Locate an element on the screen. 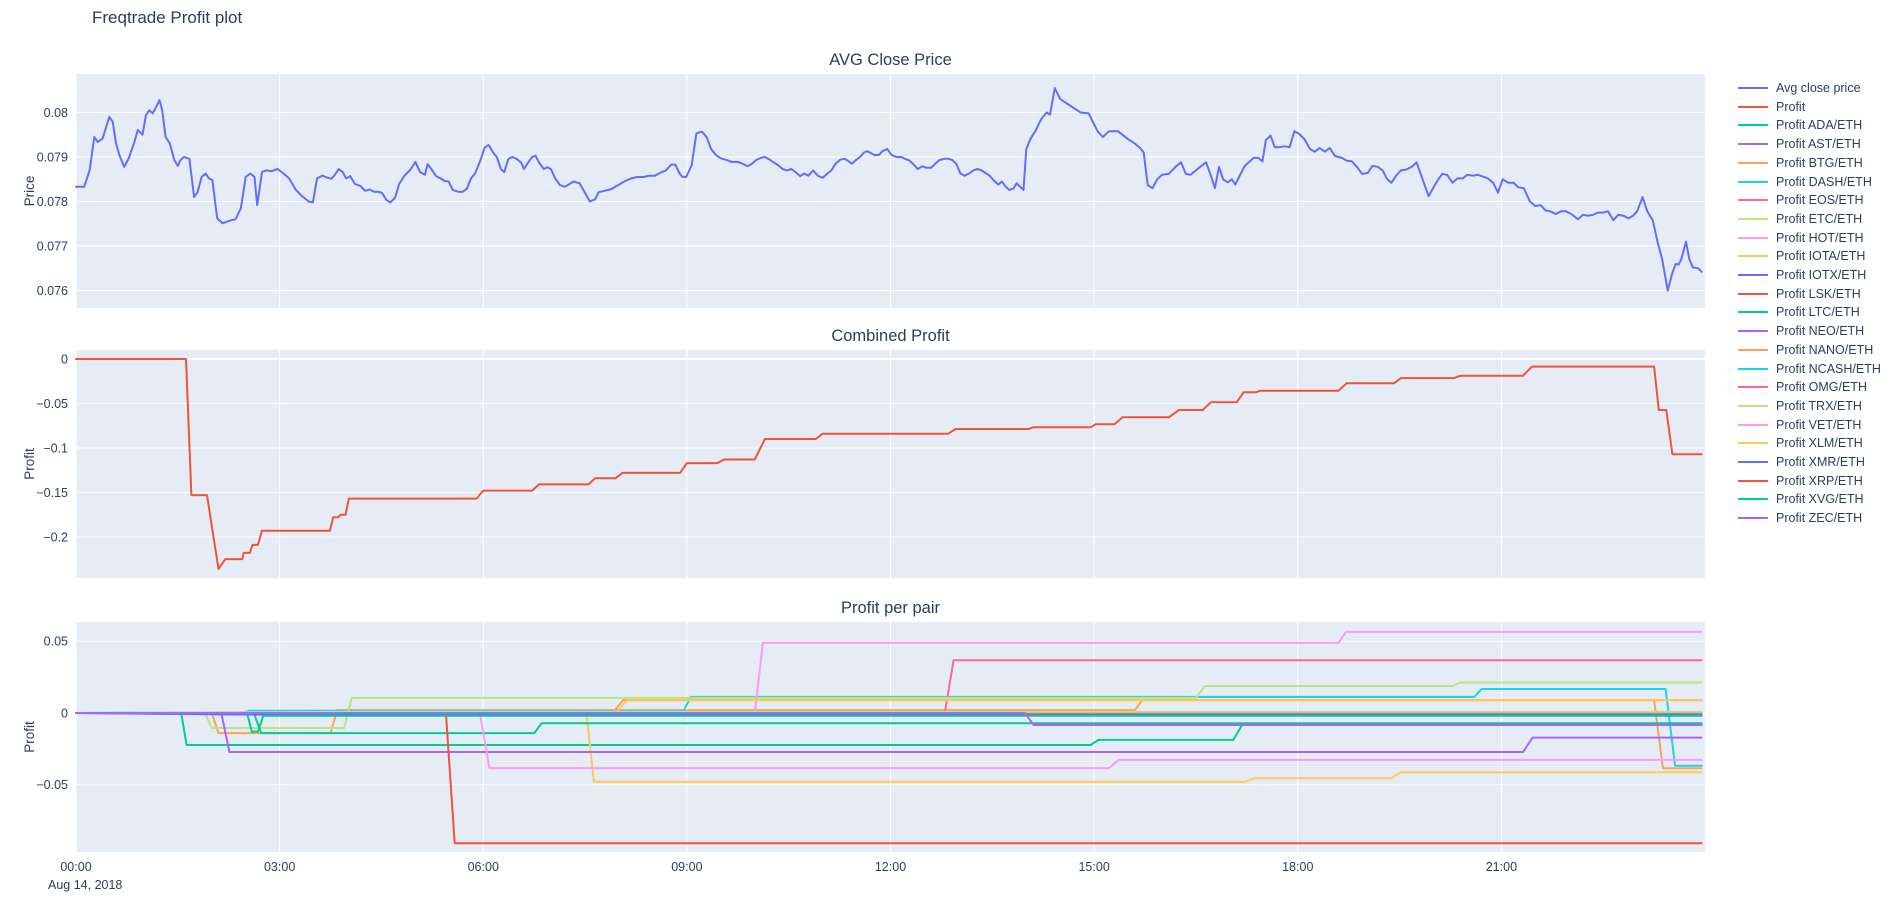  series-line-profit-etc-eth is located at coordinates (889, 705).